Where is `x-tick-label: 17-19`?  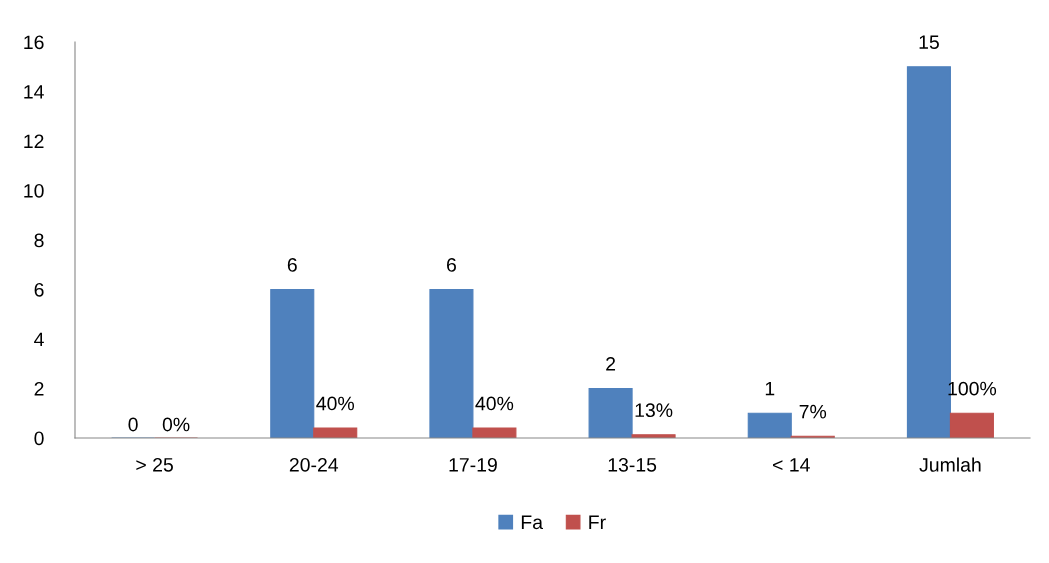
x-tick-label: 17-19 is located at coordinates (473, 464).